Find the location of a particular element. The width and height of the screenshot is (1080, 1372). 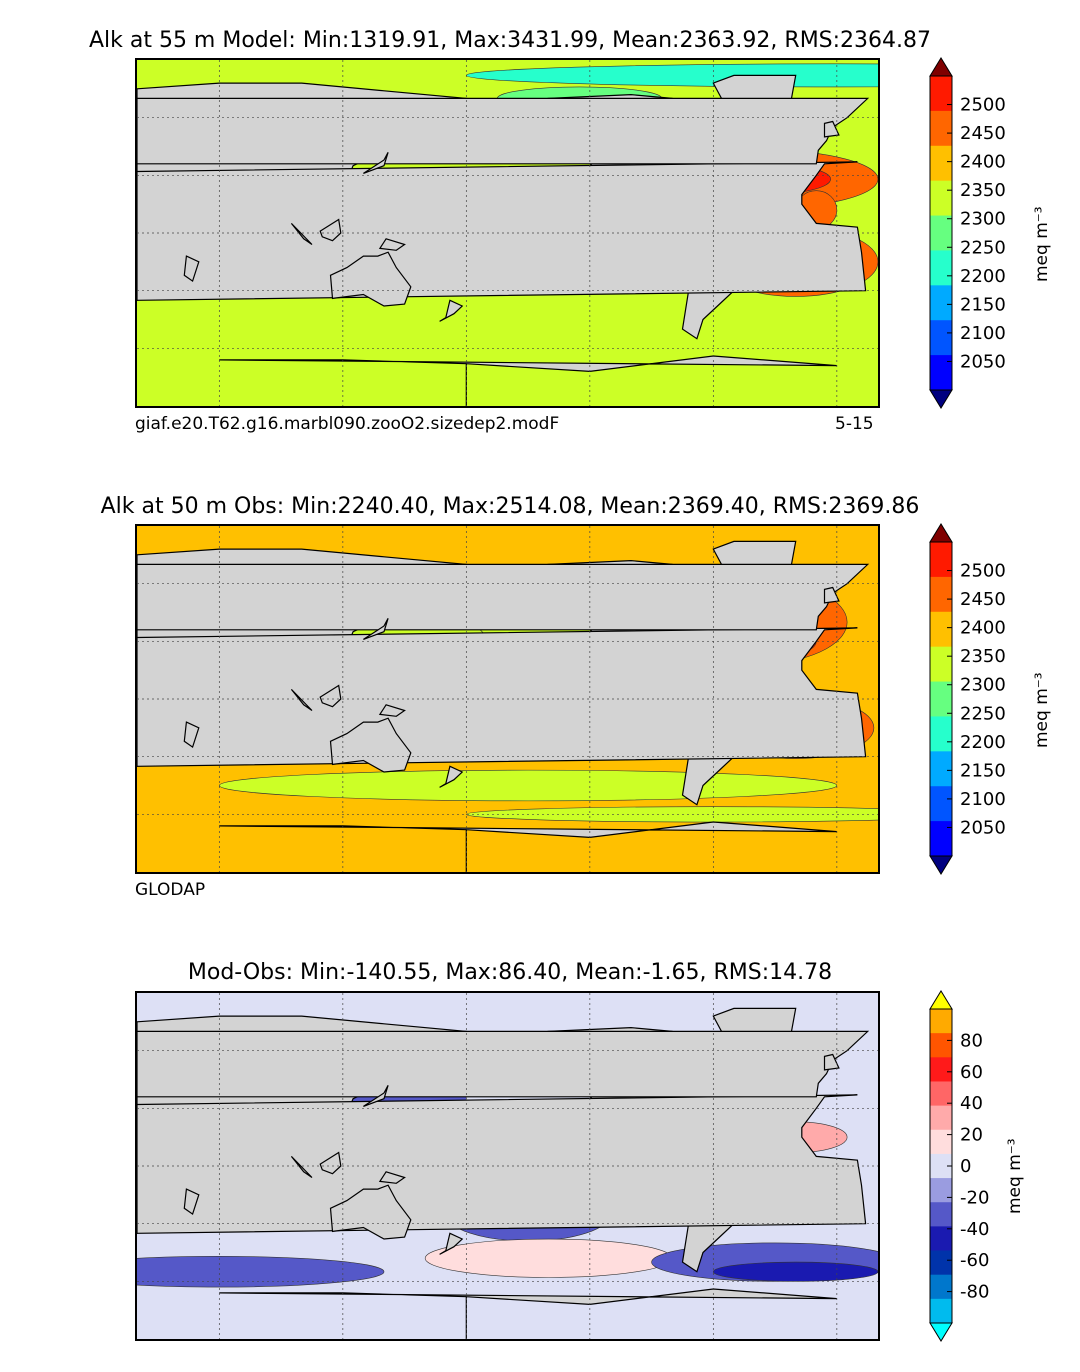

colorbar-svg: 2500 2450 2400 2350 2300 2250 2200 2150 2100 2050 is located at coordinates (967, 233).